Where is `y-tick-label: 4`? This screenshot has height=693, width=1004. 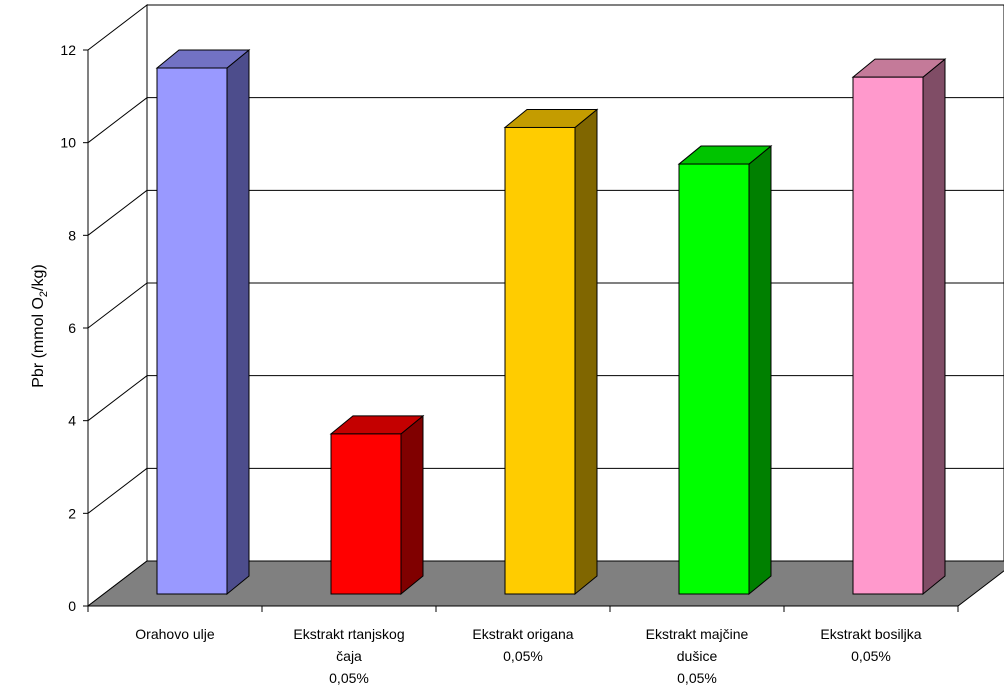
y-tick-label: 4 is located at coordinates (72, 421).